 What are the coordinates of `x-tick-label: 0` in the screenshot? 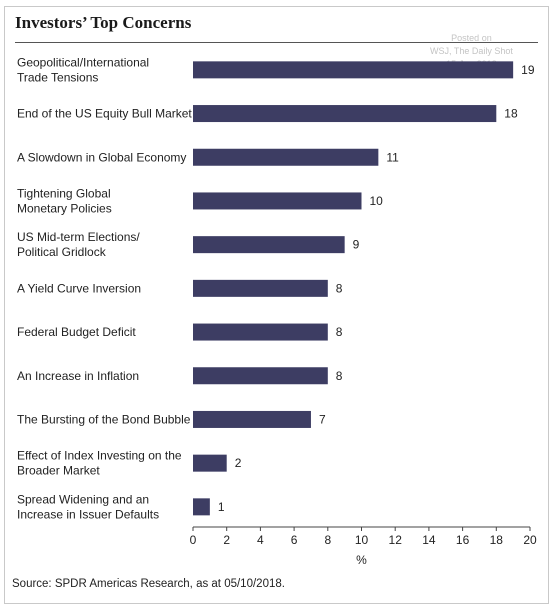 It's located at (193, 540).